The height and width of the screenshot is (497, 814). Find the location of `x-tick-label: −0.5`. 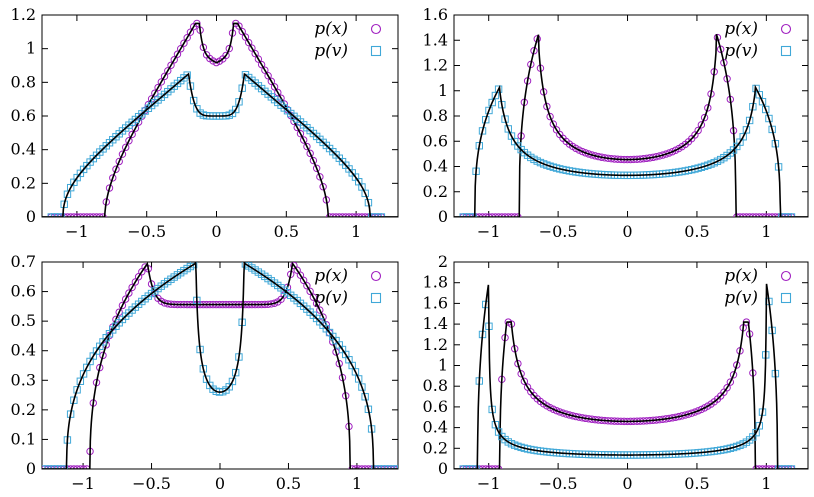

x-tick-label: −0.5 is located at coordinates (558, 231).